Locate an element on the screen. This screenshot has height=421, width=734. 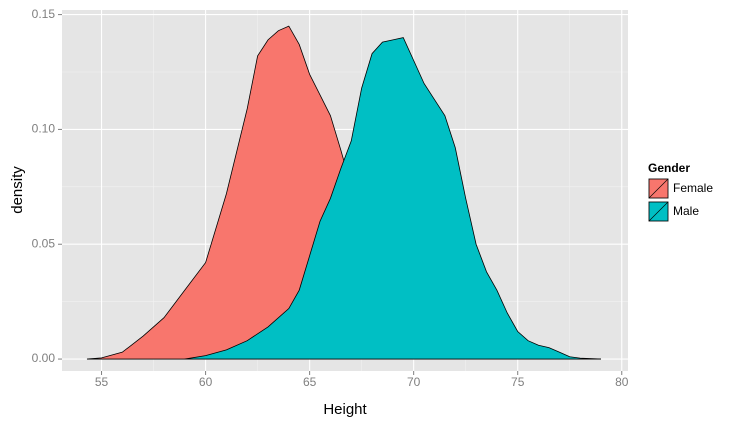
y-axis-label: density is located at coordinates (17, 190).